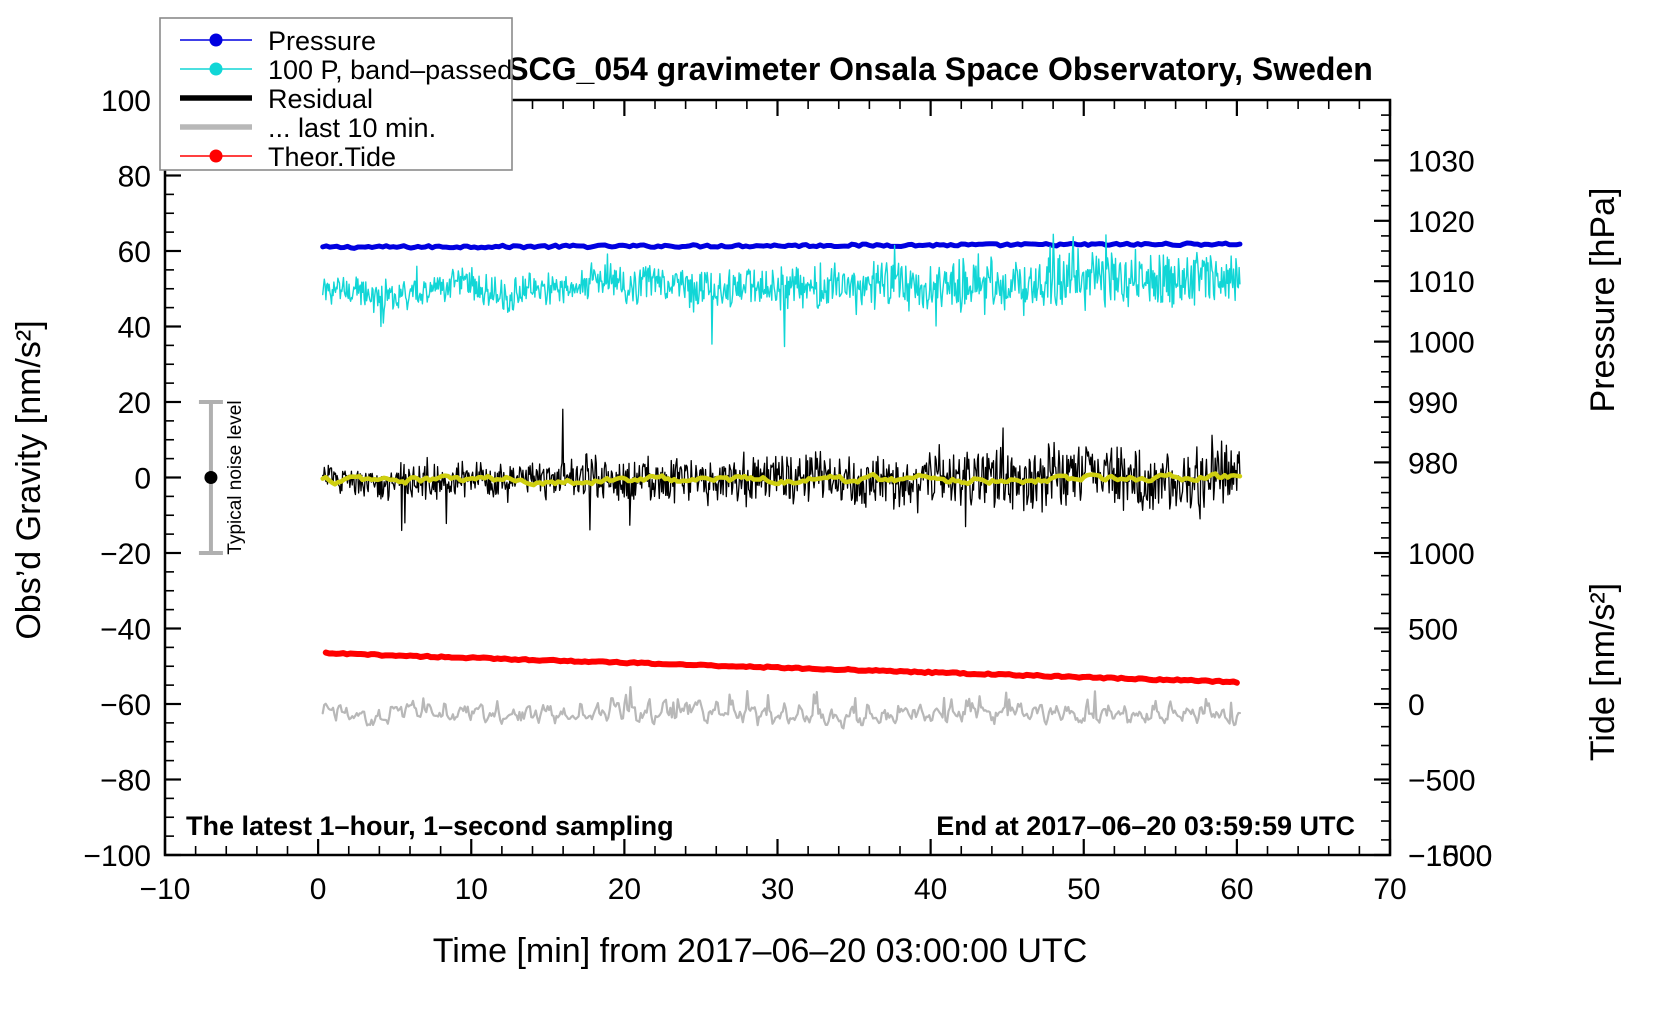 This screenshot has height=1020, width=1660. Describe the element at coordinates (352, 128) in the screenshot. I see `legend-label: ... last 10 min.` at that location.